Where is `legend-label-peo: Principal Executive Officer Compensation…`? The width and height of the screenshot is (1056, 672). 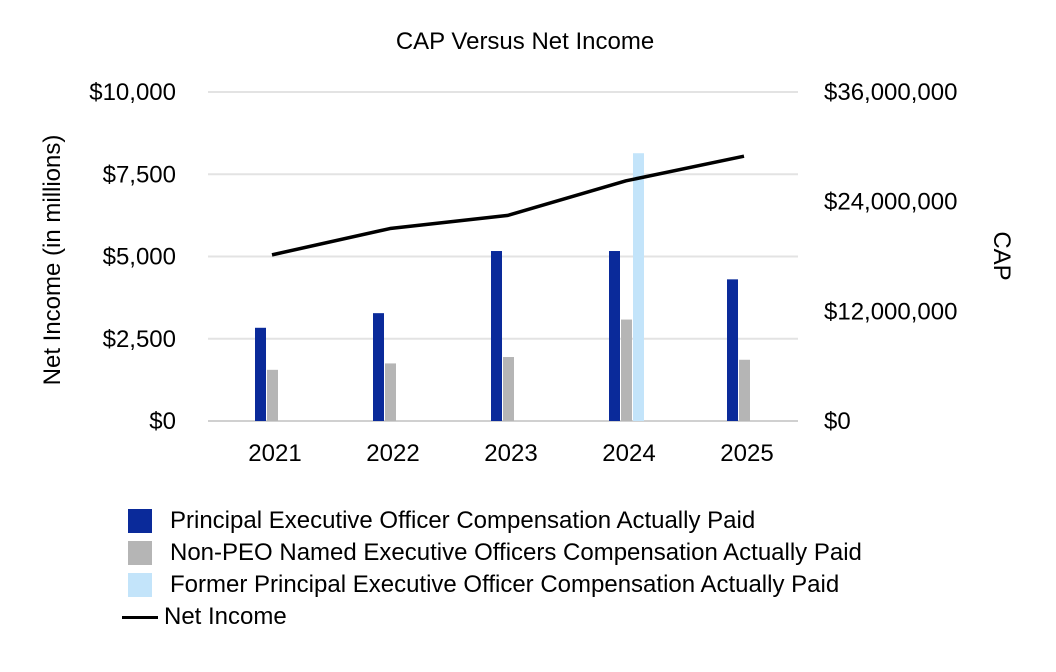 legend-label-peo: Principal Executive Officer Compensation… is located at coordinates (463, 520).